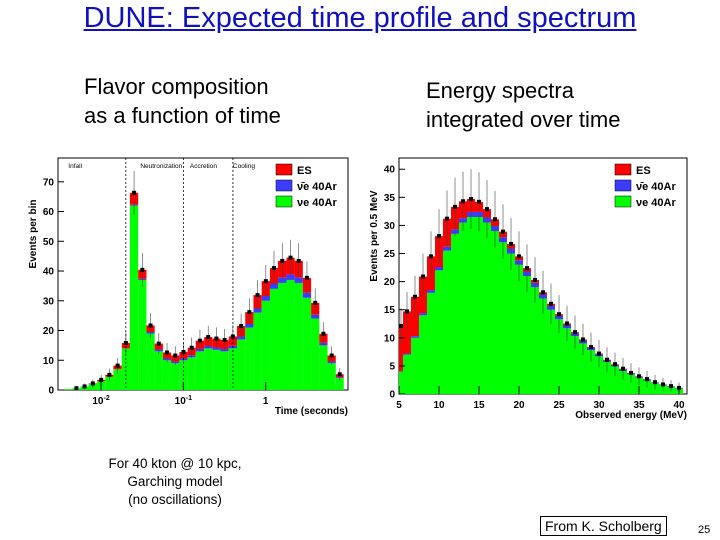  What do you see at coordinates (49, 212) in the screenshot?
I see `y-tick-label-6: 60` at bounding box center [49, 212].